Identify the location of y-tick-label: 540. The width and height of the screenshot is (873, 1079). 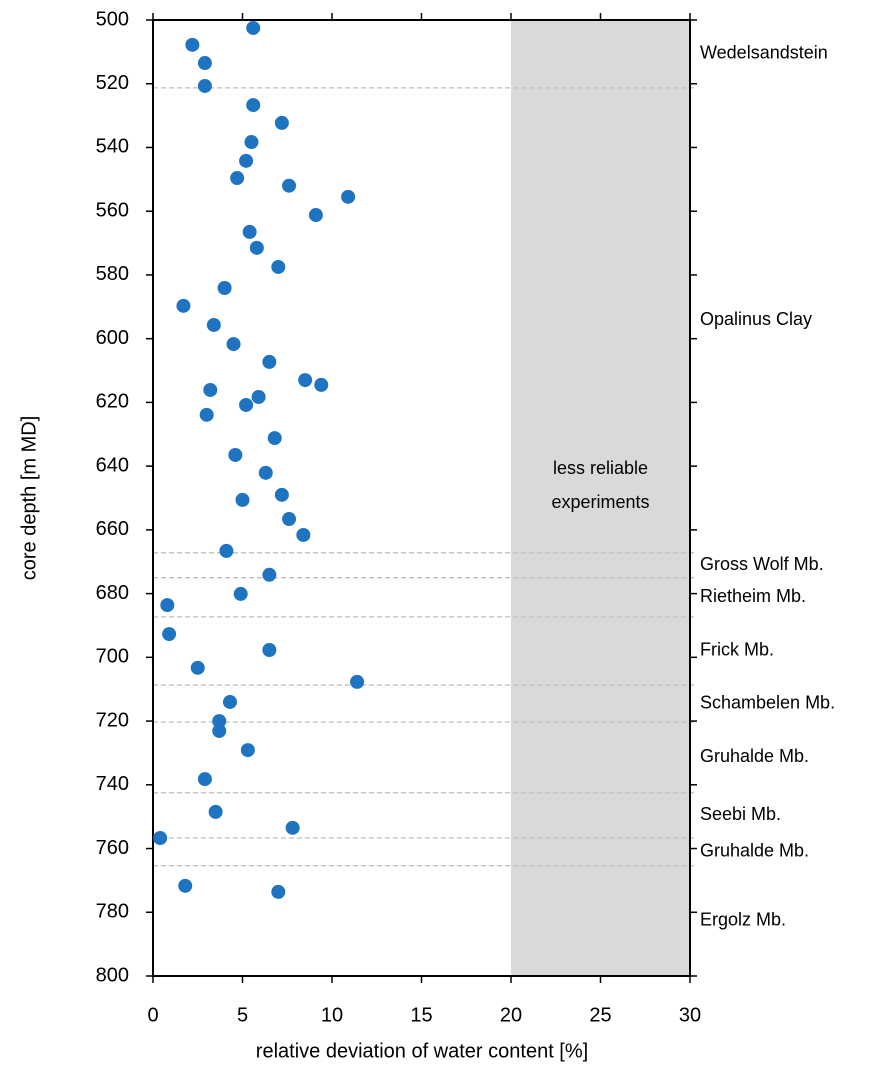
(112, 147).